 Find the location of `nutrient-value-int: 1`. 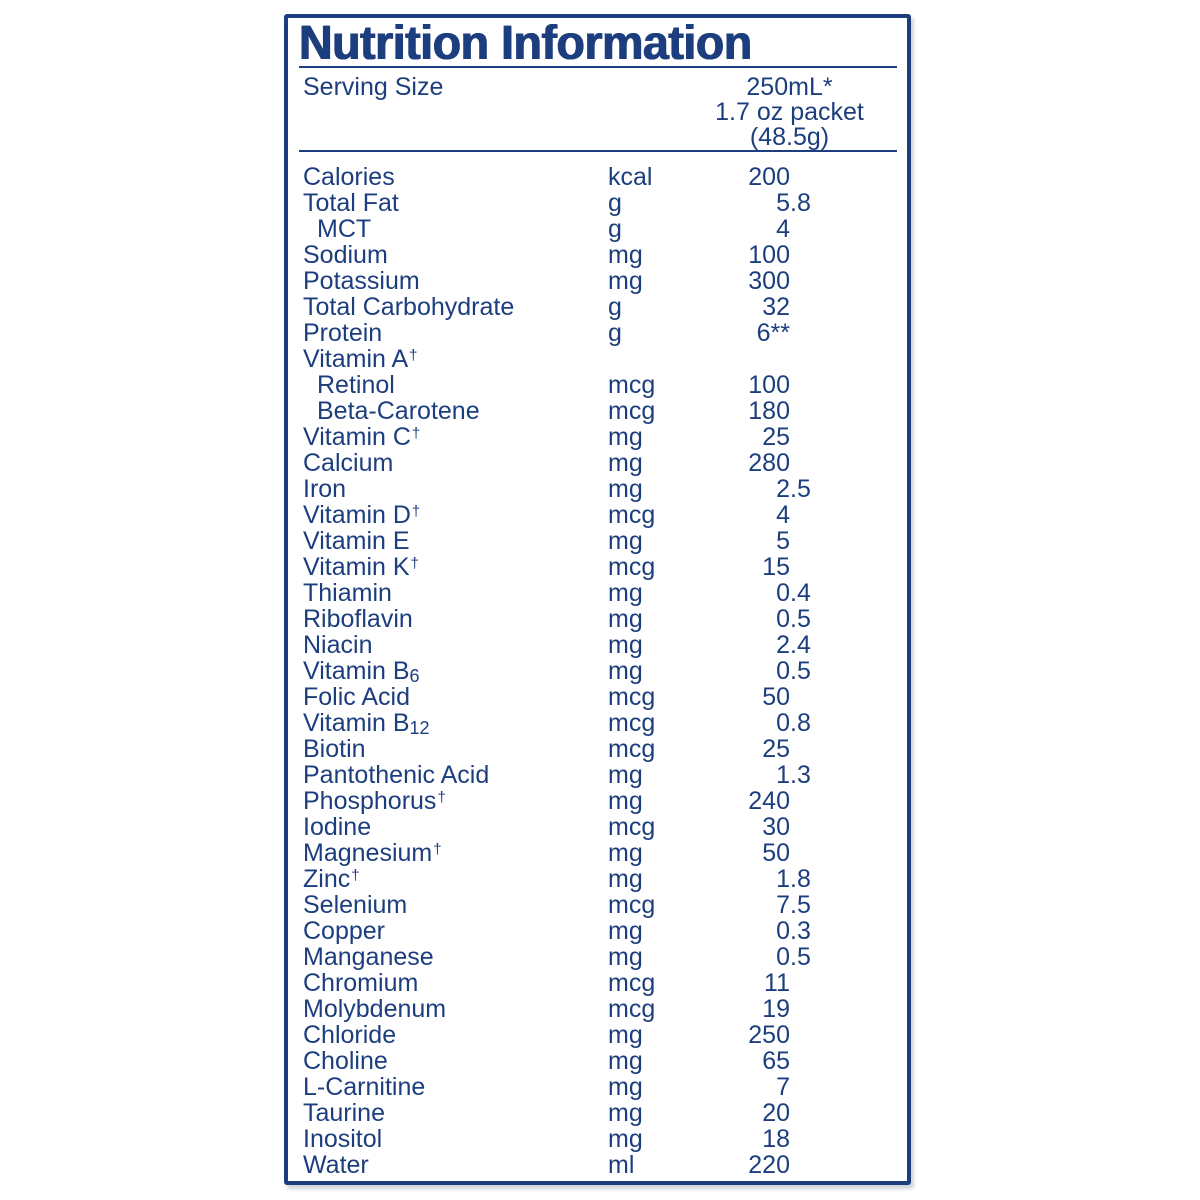

nutrient-value-int: 1 is located at coordinates (783, 775).